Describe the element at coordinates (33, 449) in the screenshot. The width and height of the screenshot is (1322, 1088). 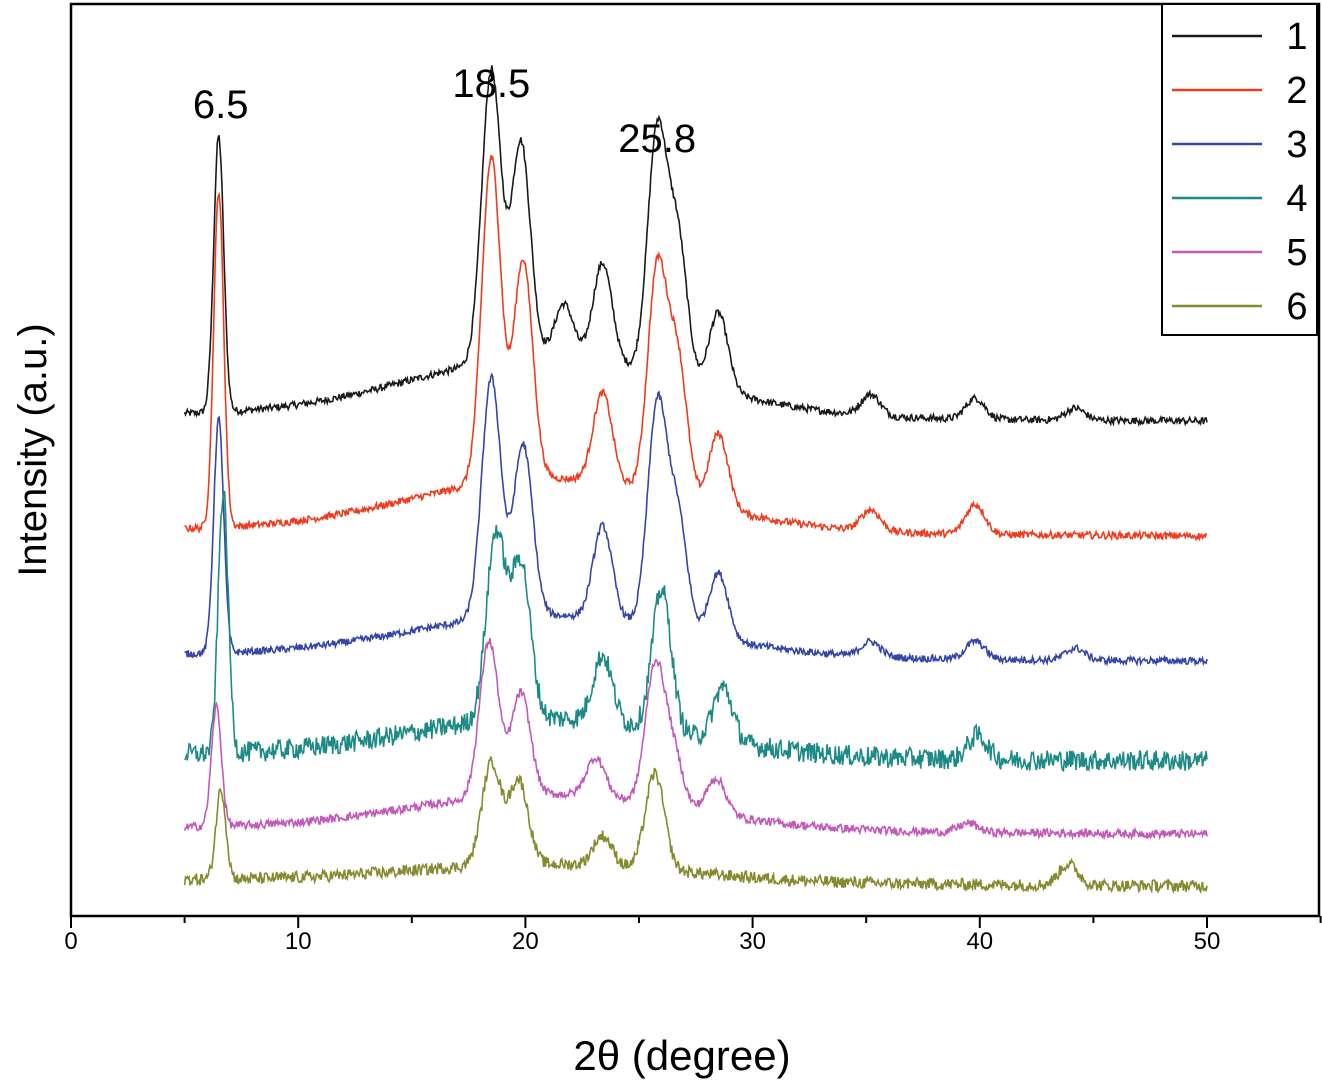
I see `y-axis-title: Intensity (a.u.)` at that location.